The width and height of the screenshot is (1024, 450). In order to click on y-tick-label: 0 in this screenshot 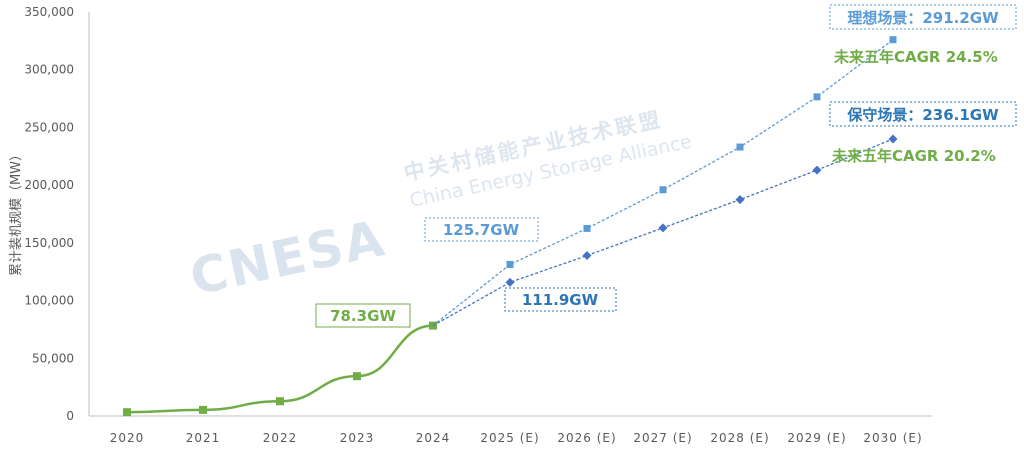, I will do `click(70, 416)`.